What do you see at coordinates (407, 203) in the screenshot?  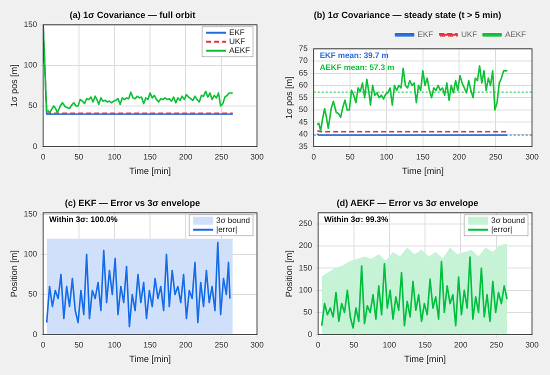 I see `chart-title: (d) AEKF — Error vs 3σ envelope` at bounding box center [407, 203].